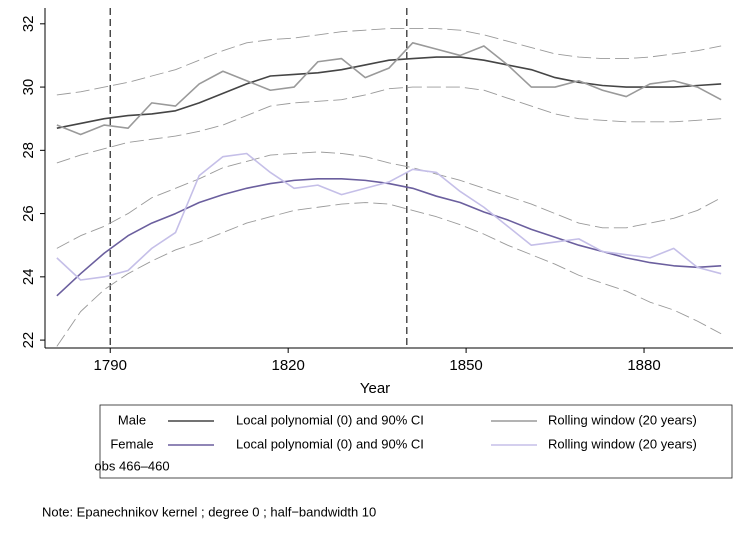 This screenshot has width=735, height=536. I want to click on y-tick-label: 22, so click(28, 340).